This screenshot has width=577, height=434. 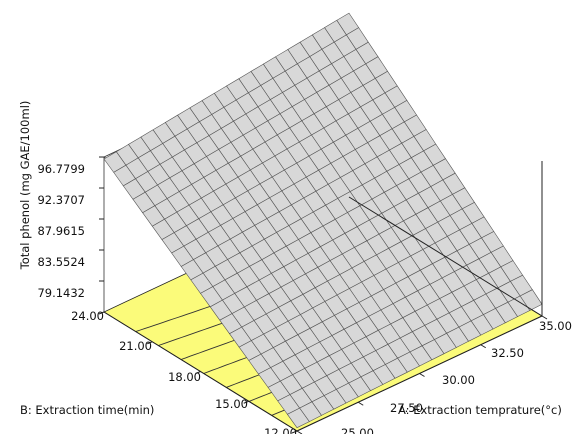 What do you see at coordinates (480, 410) in the screenshot?
I see `x-axis-label: A: Extraction temprature(°c)` at bounding box center [480, 410].